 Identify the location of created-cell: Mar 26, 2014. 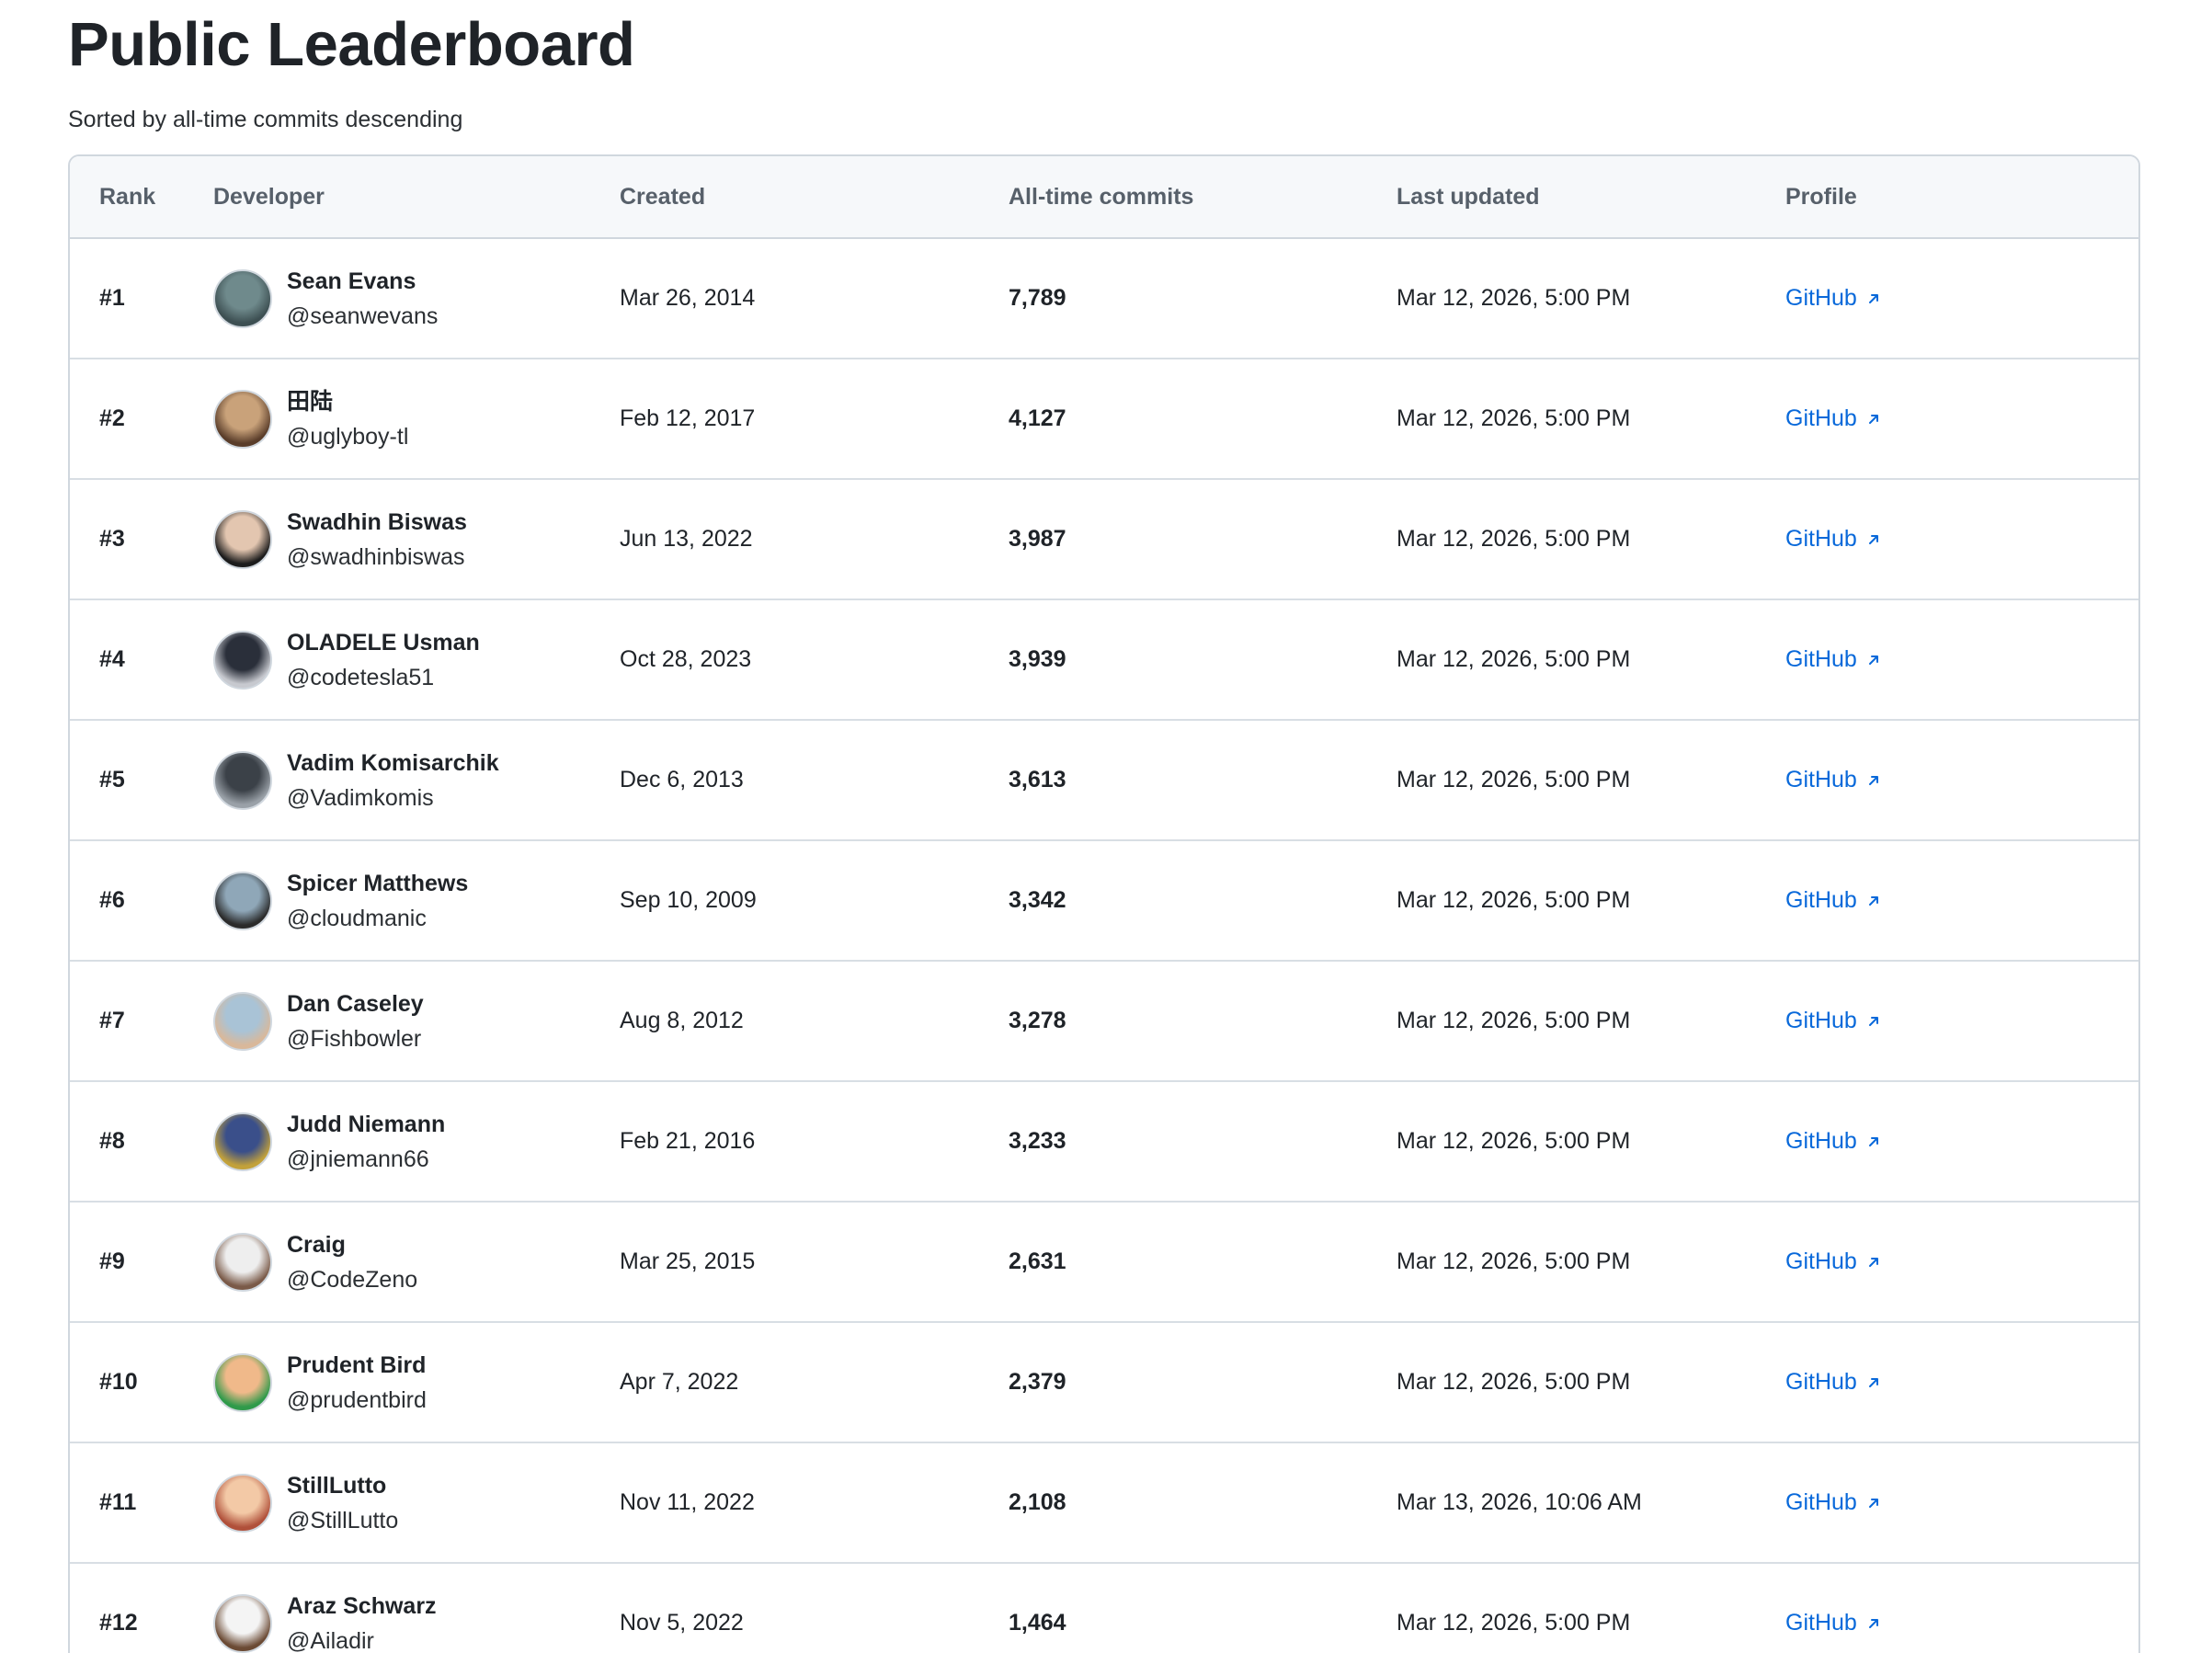
(688, 298).